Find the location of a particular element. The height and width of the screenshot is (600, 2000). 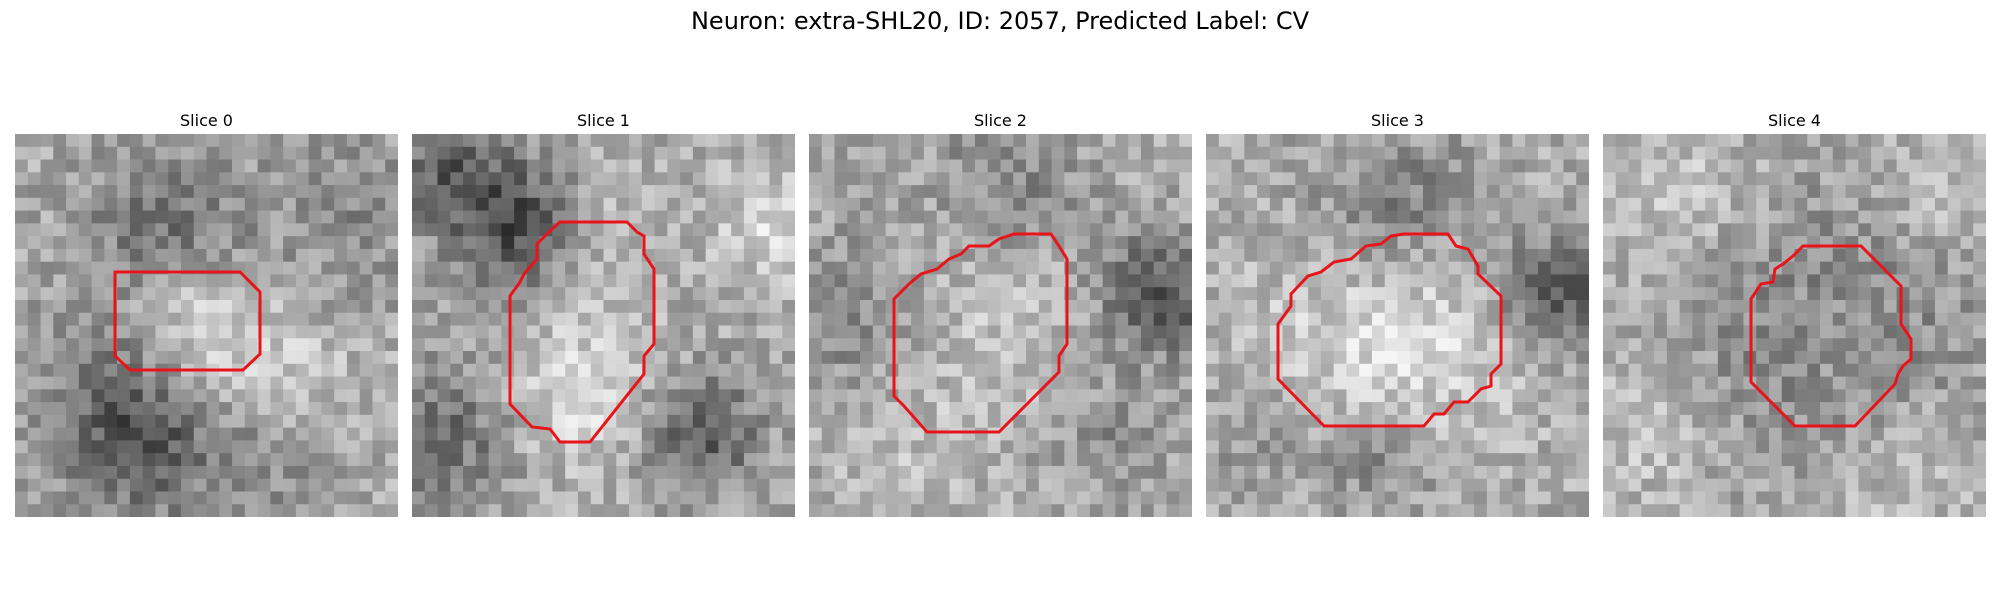

slice-panel-1: Slice 1 is located at coordinates (603, 313).